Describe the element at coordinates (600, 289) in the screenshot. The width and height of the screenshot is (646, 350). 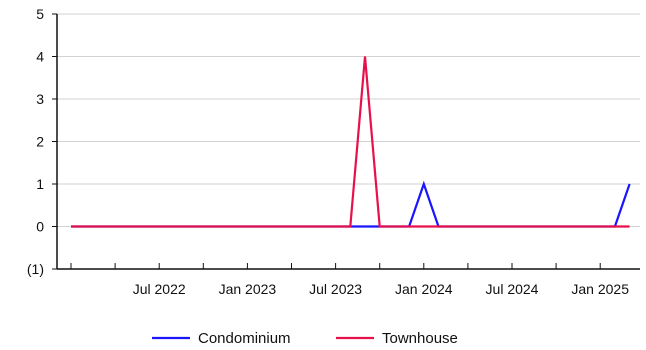
I see `x-tick-label: Jan 2025` at that location.